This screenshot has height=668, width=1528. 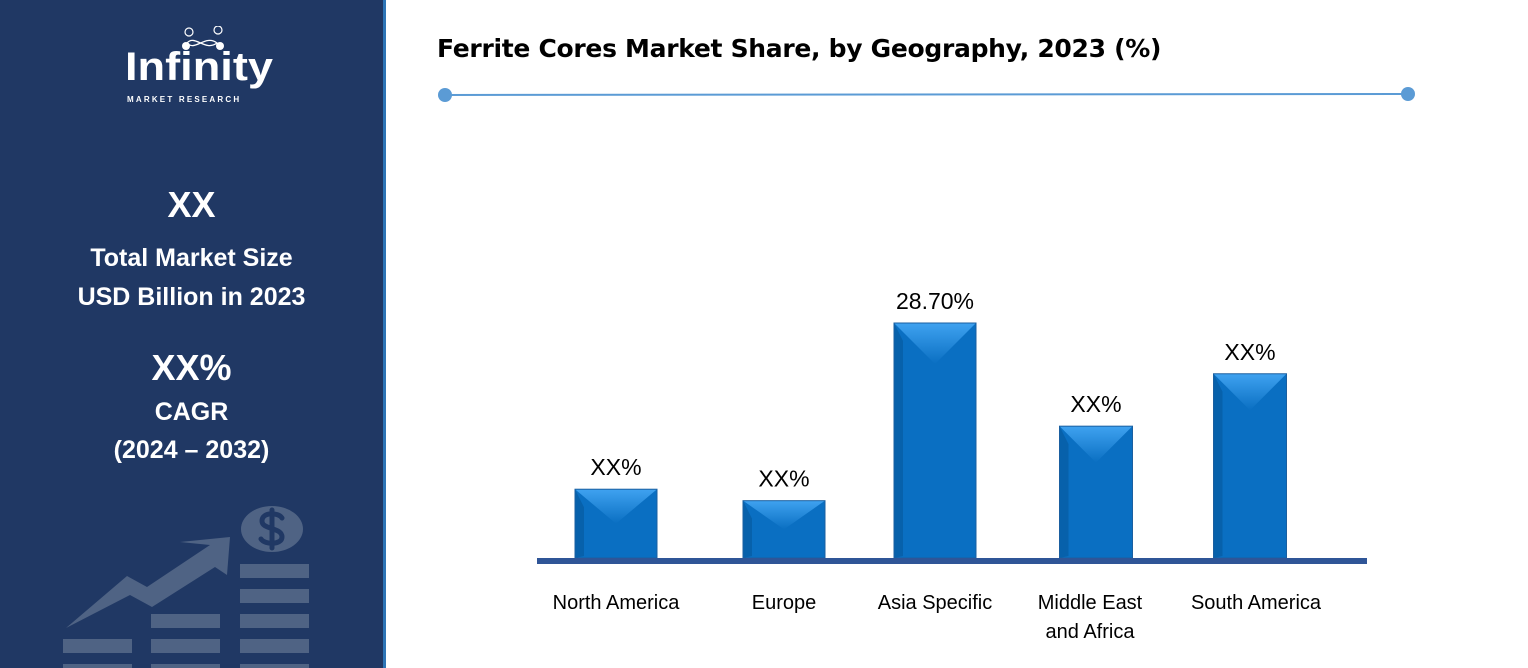 I want to click on cagr-label: CAGR, so click(x=191, y=412).